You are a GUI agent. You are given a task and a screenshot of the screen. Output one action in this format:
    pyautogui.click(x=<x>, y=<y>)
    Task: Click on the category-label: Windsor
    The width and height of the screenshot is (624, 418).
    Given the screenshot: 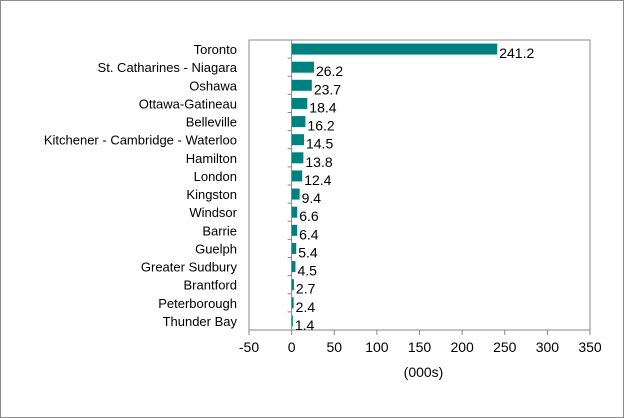 What is the action you would take?
    pyautogui.click(x=213, y=212)
    